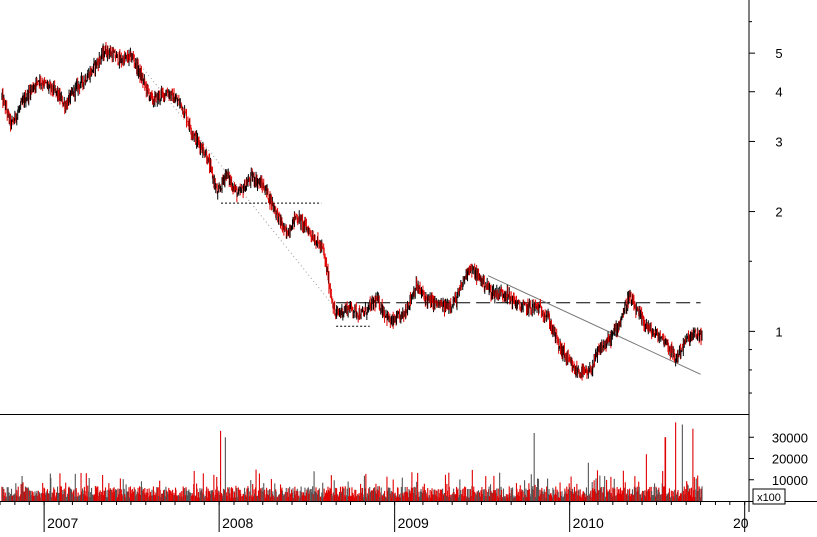  Describe the element at coordinates (413, 523) in the screenshot. I see `year-label: 2009` at that location.